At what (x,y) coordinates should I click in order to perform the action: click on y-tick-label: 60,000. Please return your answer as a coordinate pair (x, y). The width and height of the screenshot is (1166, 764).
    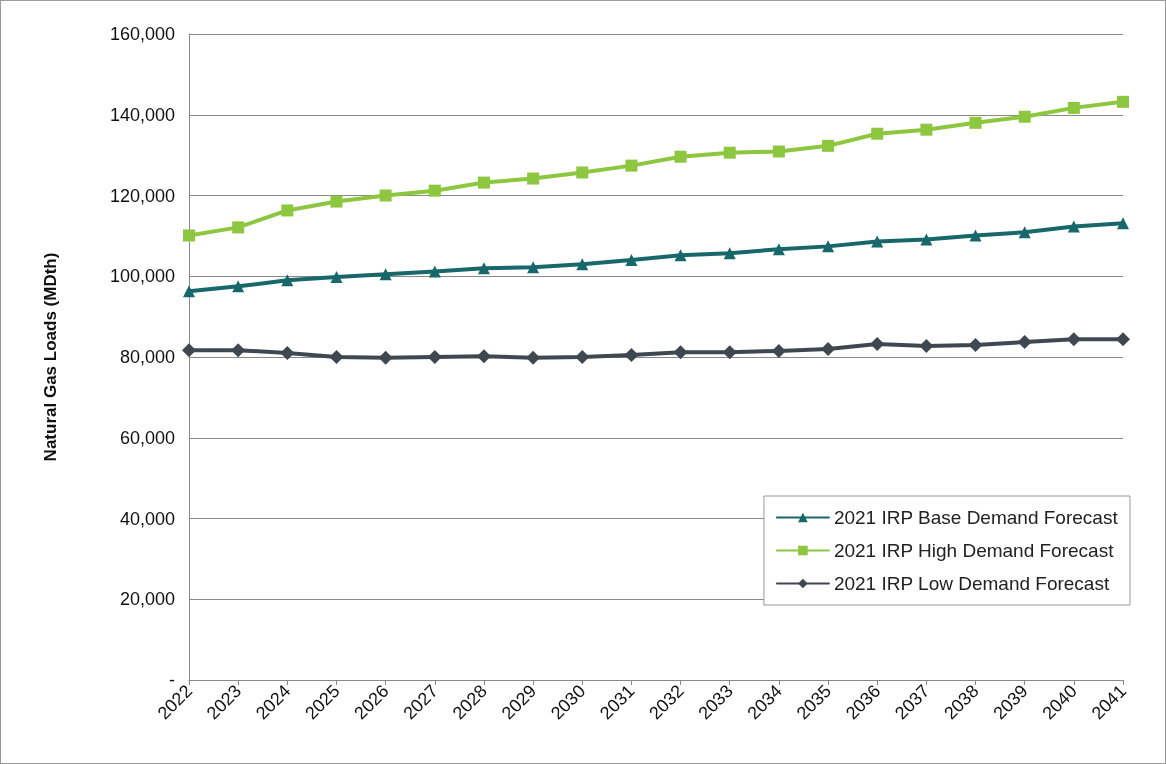
    Looking at the image, I should click on (147, 437).